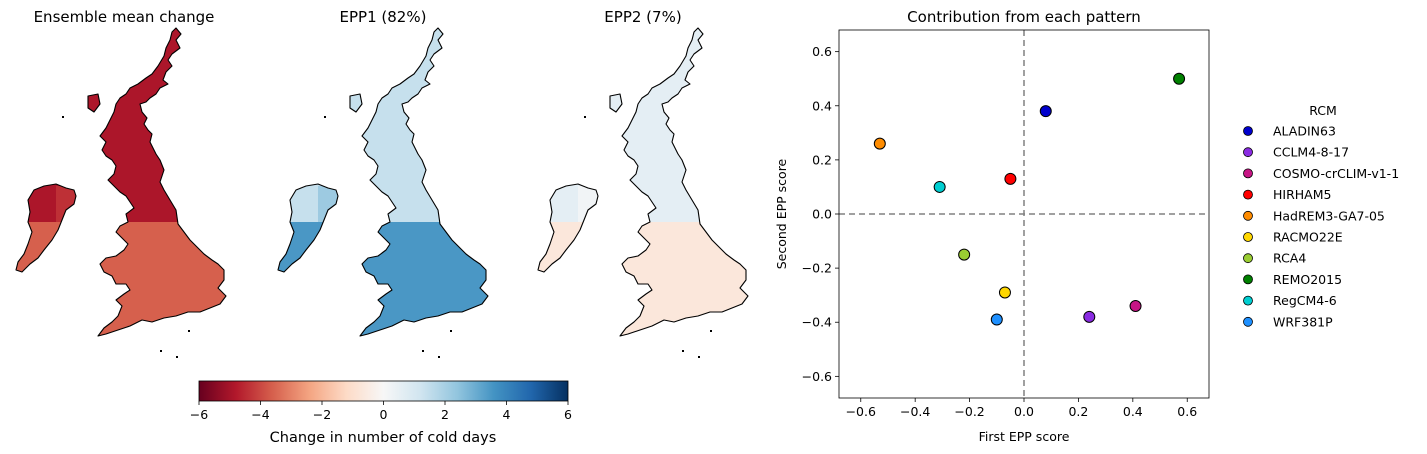 Image resolution: width=1427 pixels, height=454 pixels. Describe the element at coordinates (861, 411) in the screenshot. I see `x-tick-label: −0.6` at that location.